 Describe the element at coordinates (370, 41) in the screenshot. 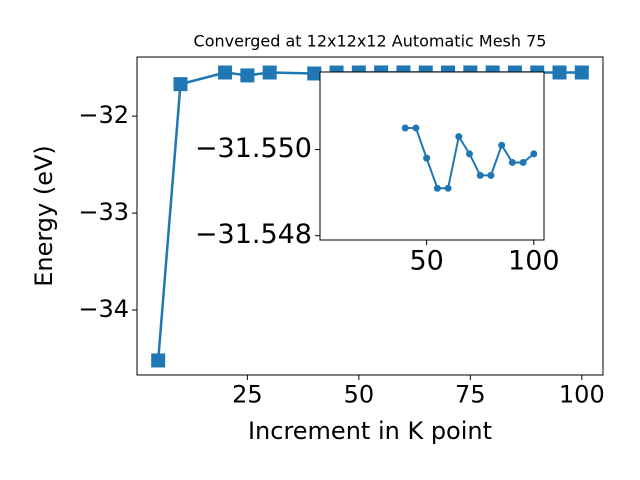

I see `chart-title: Converged at 12x12x12 Automatic Mesh 75` at that location.